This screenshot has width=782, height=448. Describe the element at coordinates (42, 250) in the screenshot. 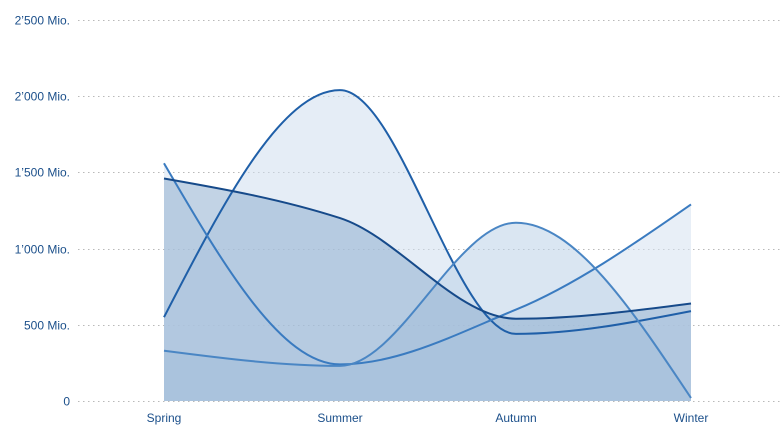

I see `y-tick-label: 1’000 Mio.` at that location.